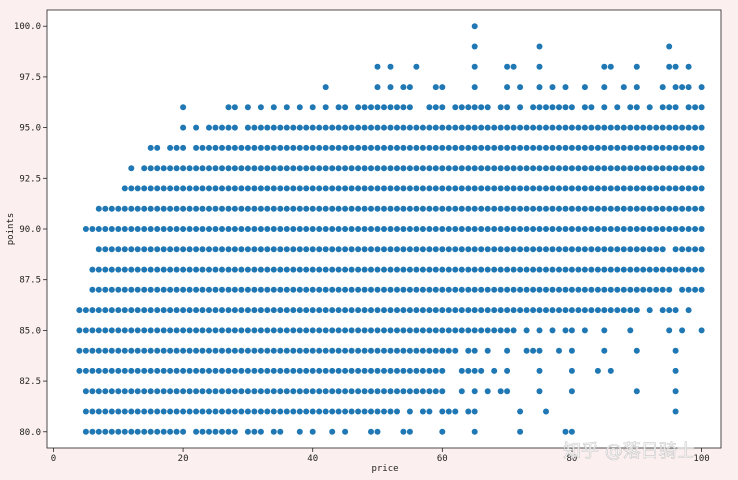 The height and width of the screenshot is (480, 738). I want to click on x-tick-label: 40, so click(312, 459).